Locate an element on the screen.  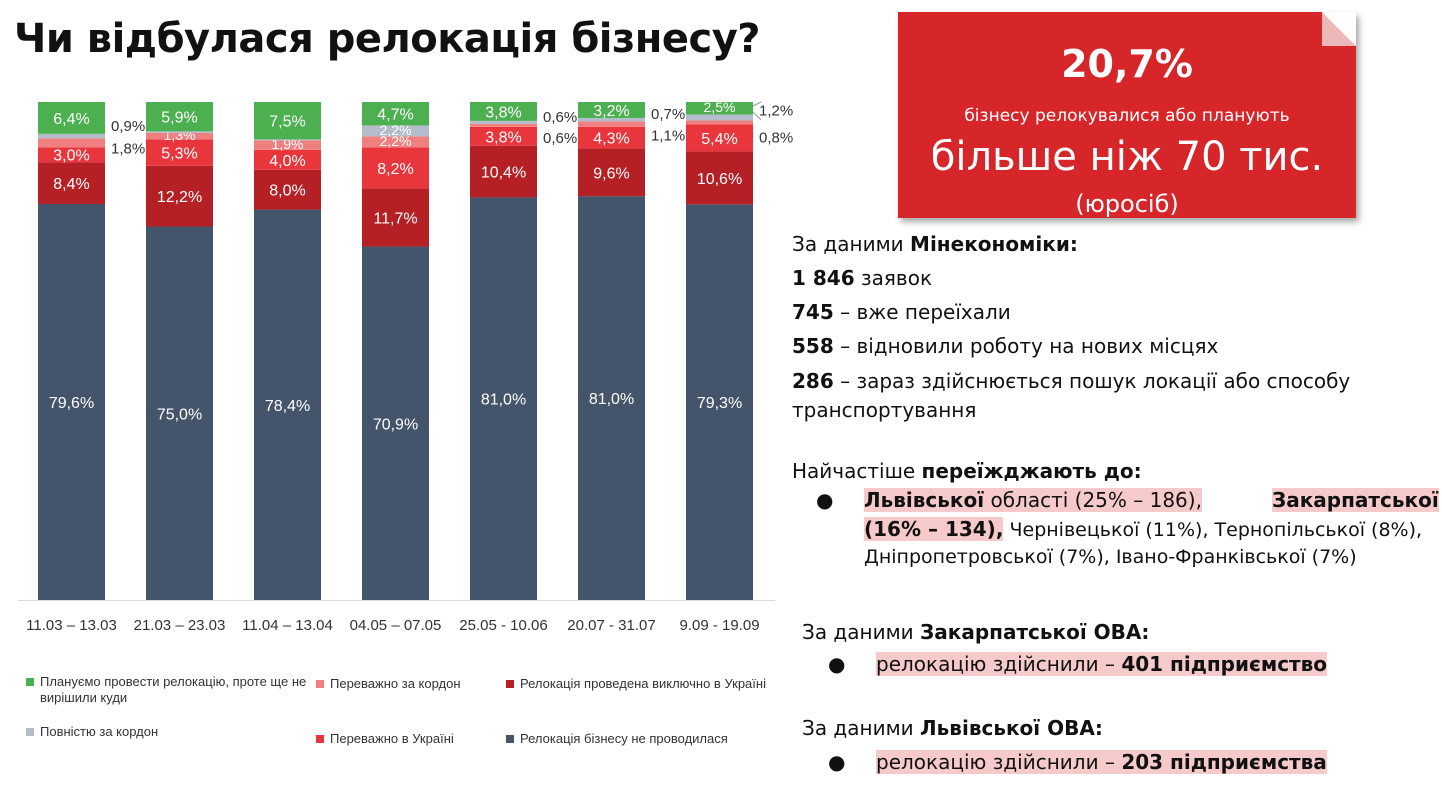
data-label: 5,9% is located at coordinates (179, 118).